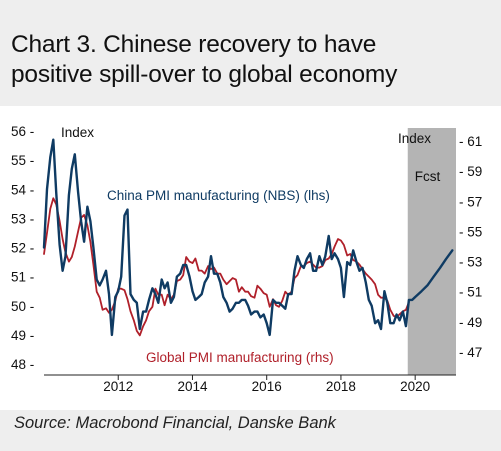  What do you see at coordinates (470, 201) in the screenshot?
I see `right-tick-label: - 57` at bounding box center [470, 201].